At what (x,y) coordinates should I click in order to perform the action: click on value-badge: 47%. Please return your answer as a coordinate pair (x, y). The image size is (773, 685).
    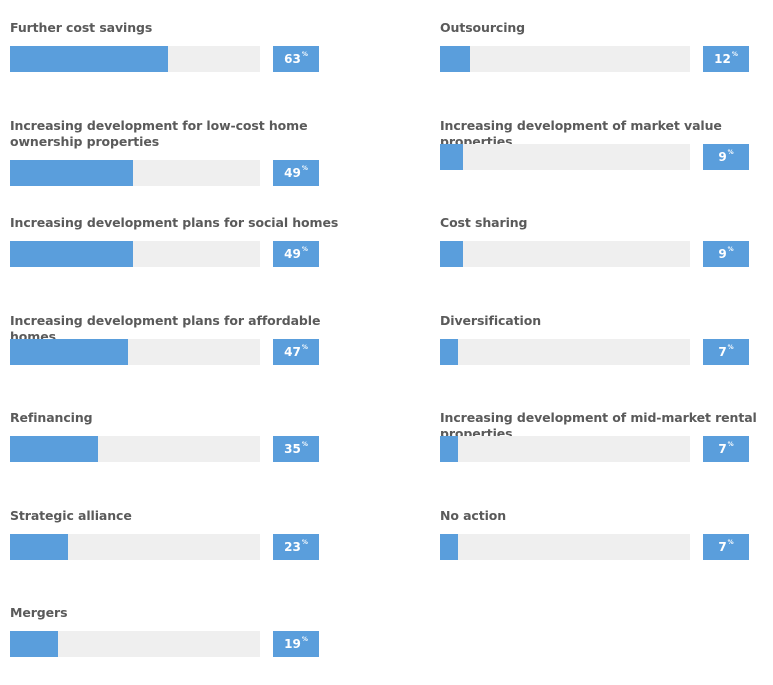
    Looking at the image, I should click on (296, 351).